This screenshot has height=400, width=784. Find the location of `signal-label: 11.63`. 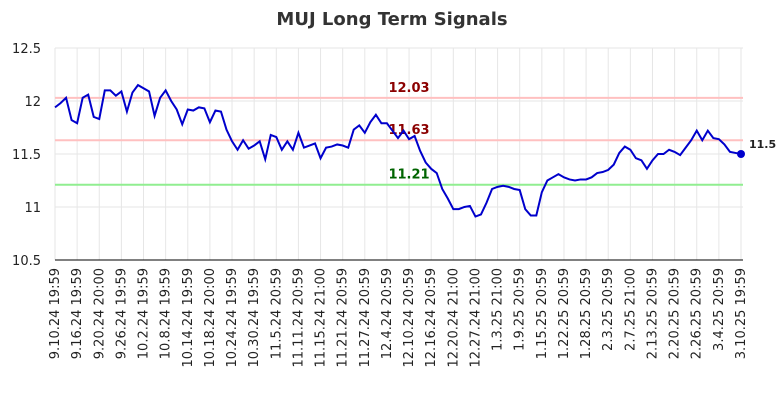

signal-label: 11.63 is located at coordinates (408, 130).